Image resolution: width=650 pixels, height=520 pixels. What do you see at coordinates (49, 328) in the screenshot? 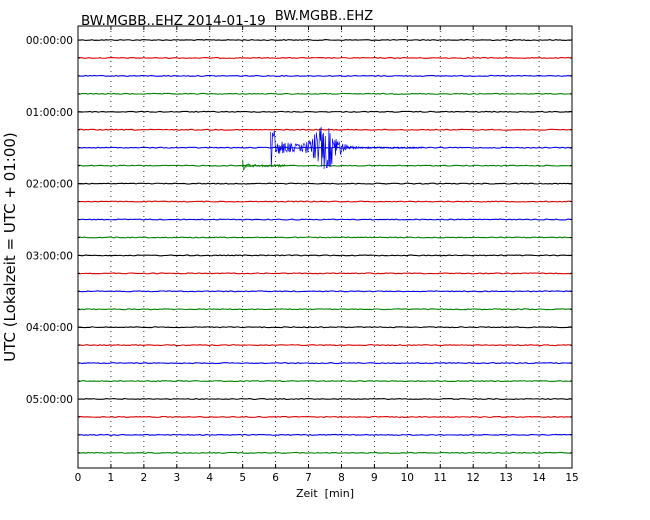
I see `y-tick-label: 04:00:00` at bounding box center [49, 328].